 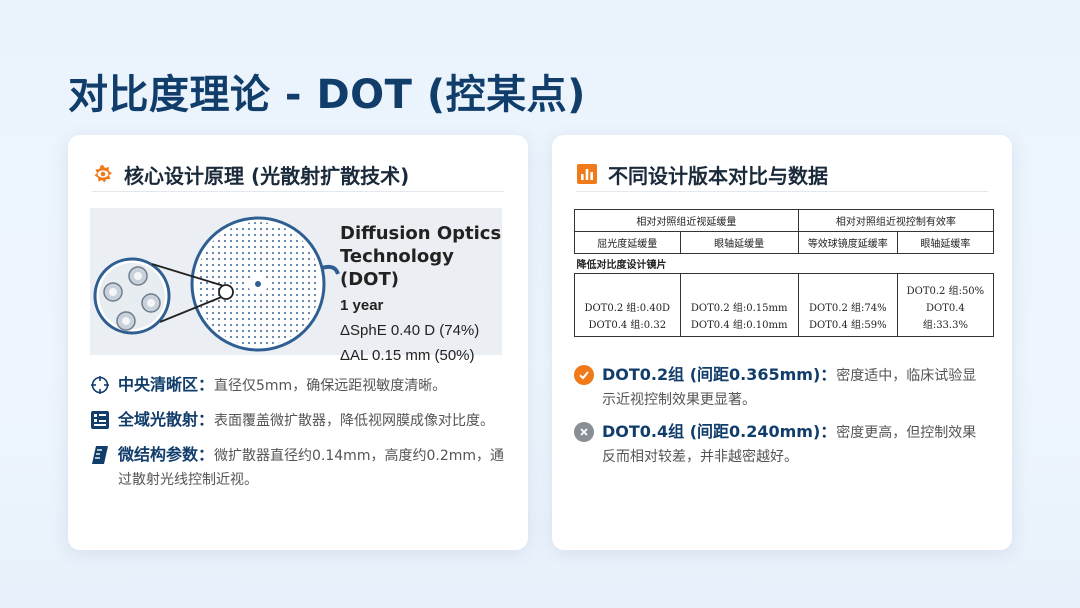 What do you see at coordinates (847, 305) in the screenshot?
I see `table-cell: DOT0.2 组:74% DOT0.4 组:59%` at bounding box center [847, 305].